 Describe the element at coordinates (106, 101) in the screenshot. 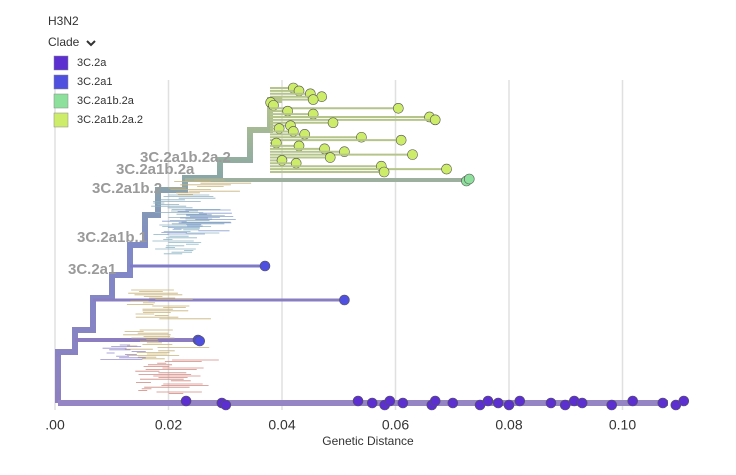

I see `legend-label: 3C.2a1b.2a` at that location.